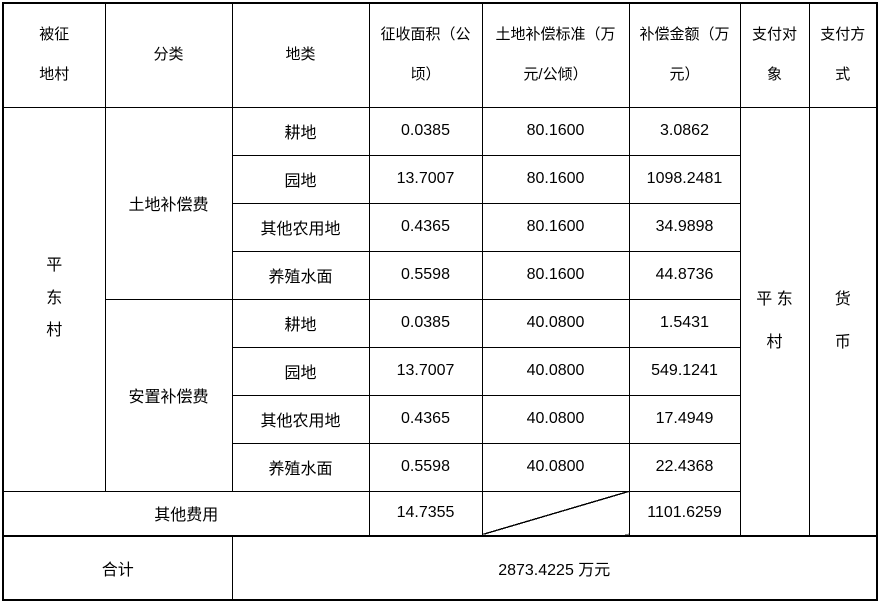 This screenshot has height=614, width=878. I want to click on header-cell-pay-target: 支付对 象, so click(774, 55).